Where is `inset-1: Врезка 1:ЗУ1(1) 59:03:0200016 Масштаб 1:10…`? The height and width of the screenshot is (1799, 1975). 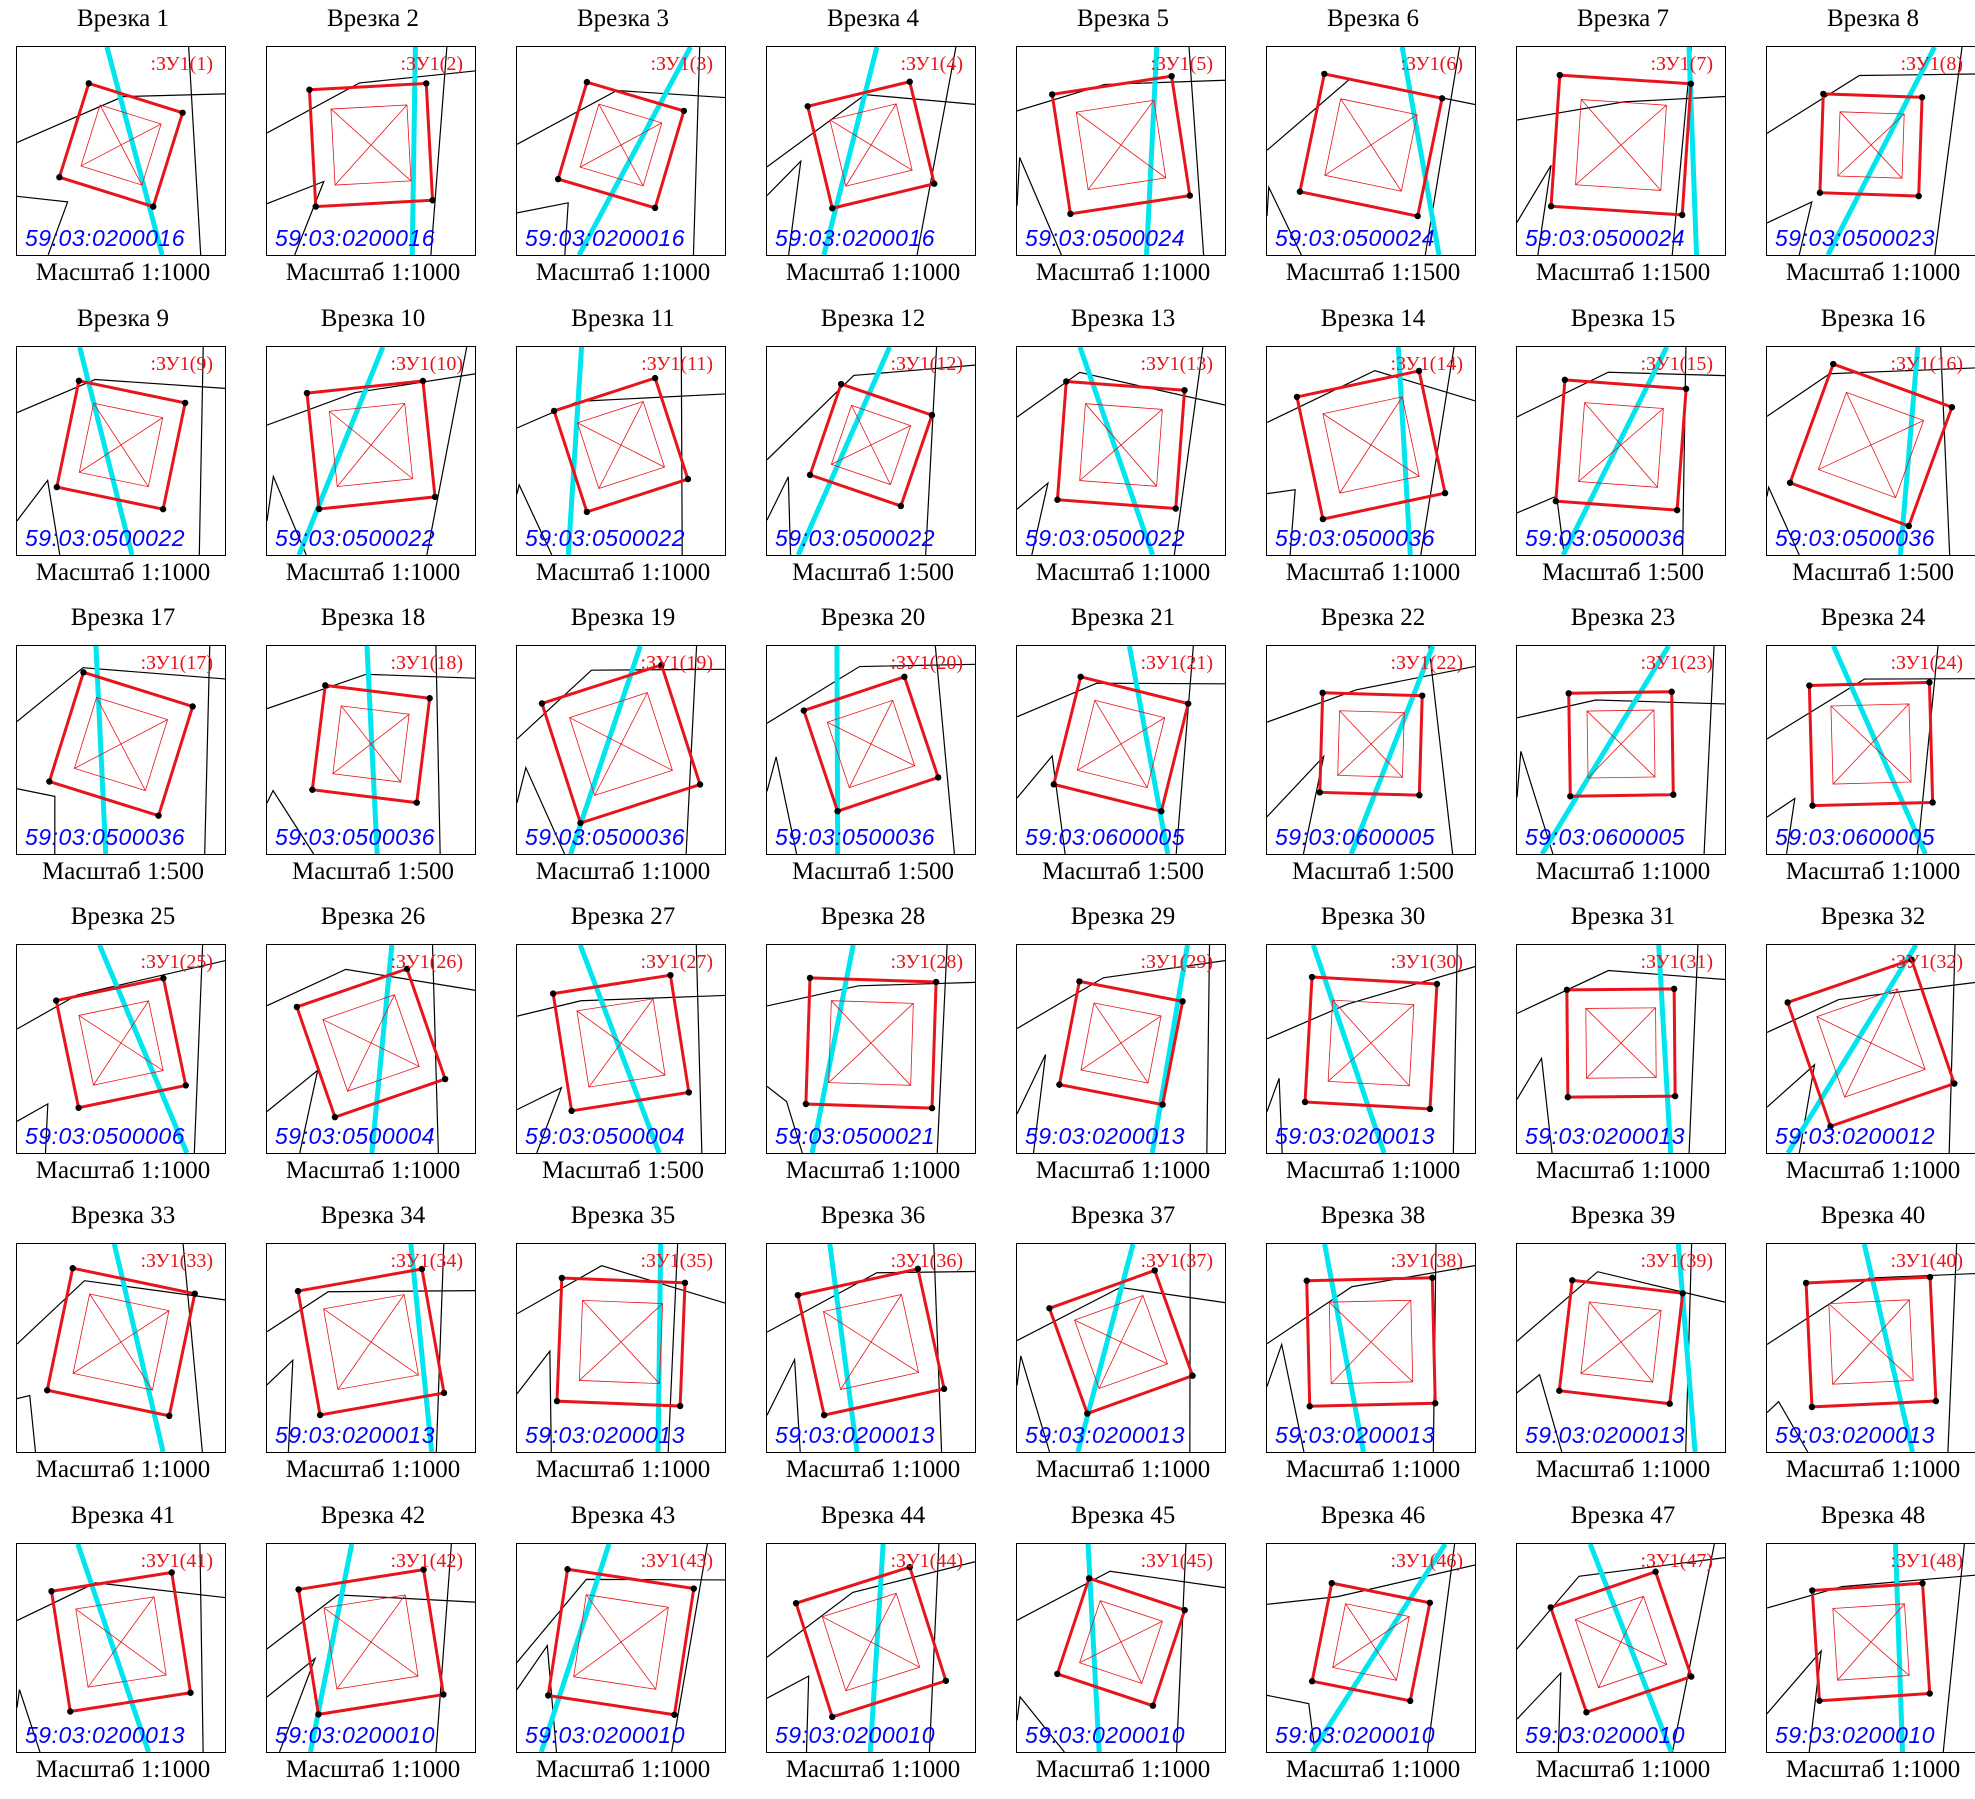 inset-1: Врезка 1:ЗУ1(1) 59:03:0200016 Масштаб 1:10… is located at coordinates (127, 149).